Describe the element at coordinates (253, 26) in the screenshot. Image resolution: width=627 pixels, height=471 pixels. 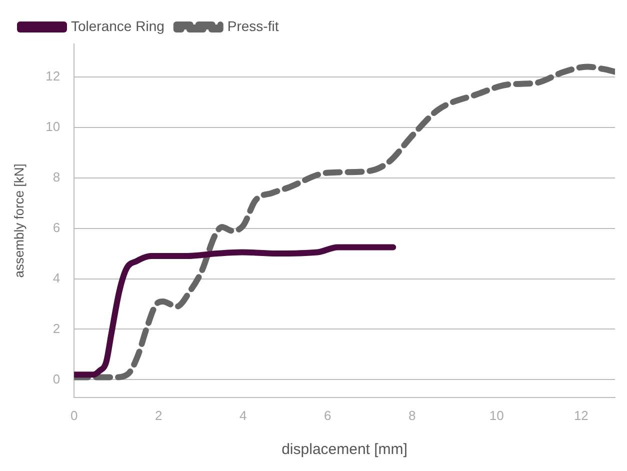
I see `legend-label: Press-fit` at that location.